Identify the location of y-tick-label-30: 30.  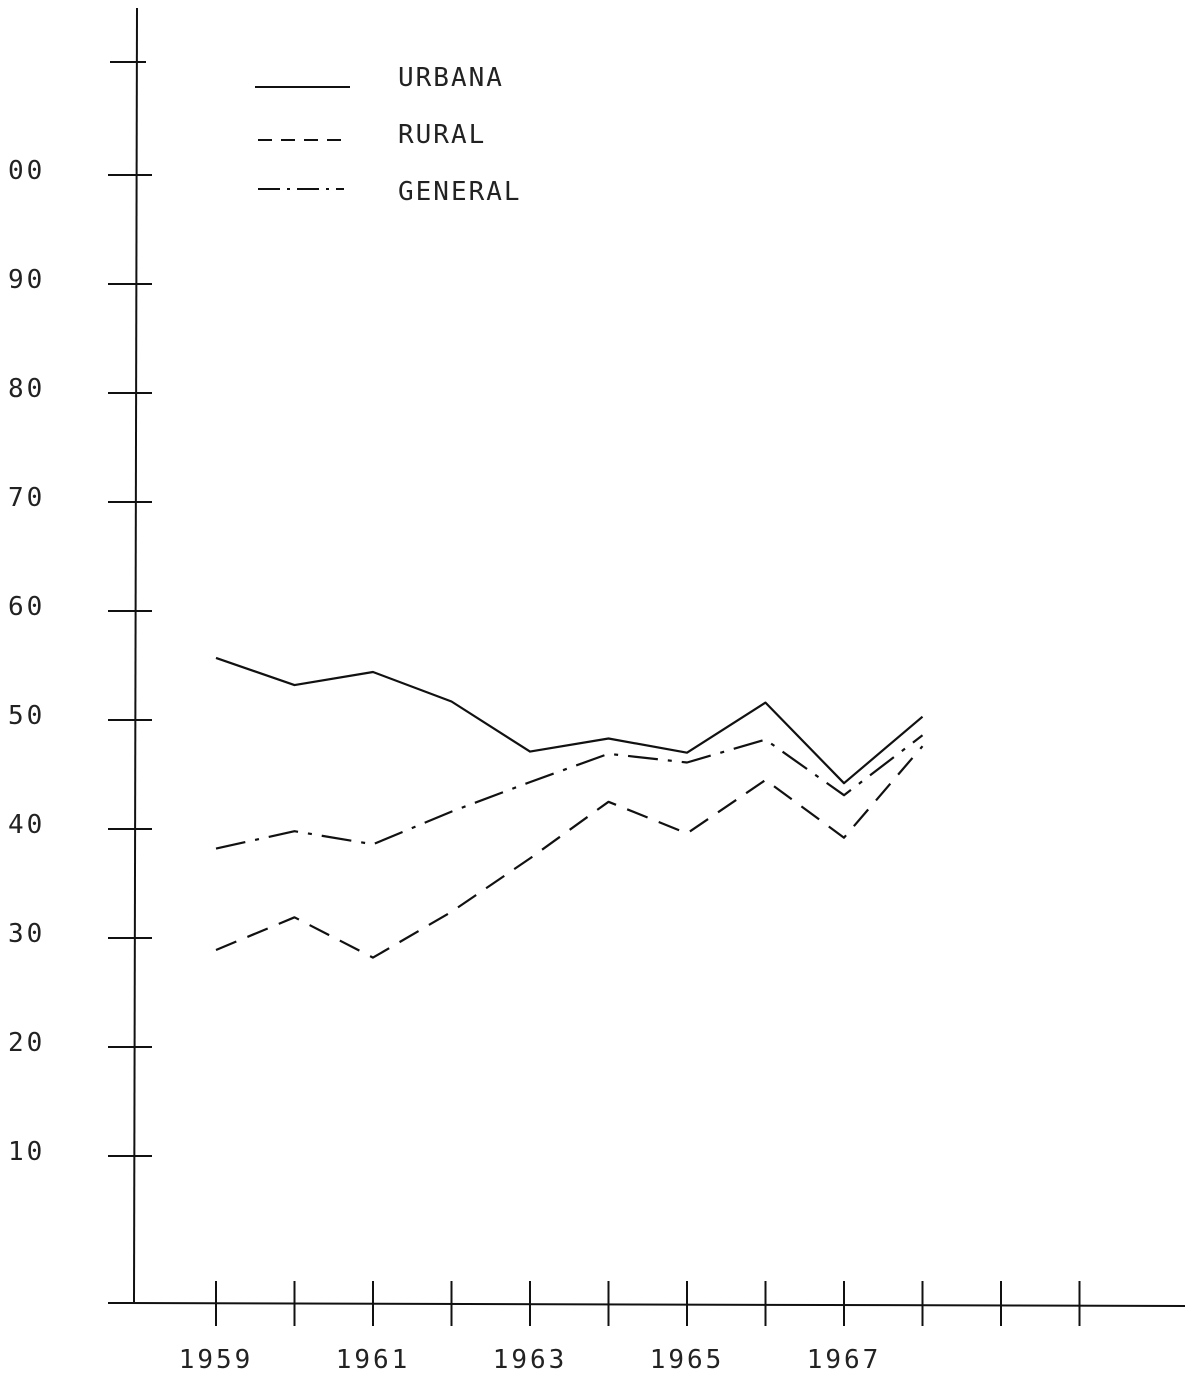
(26, 934).